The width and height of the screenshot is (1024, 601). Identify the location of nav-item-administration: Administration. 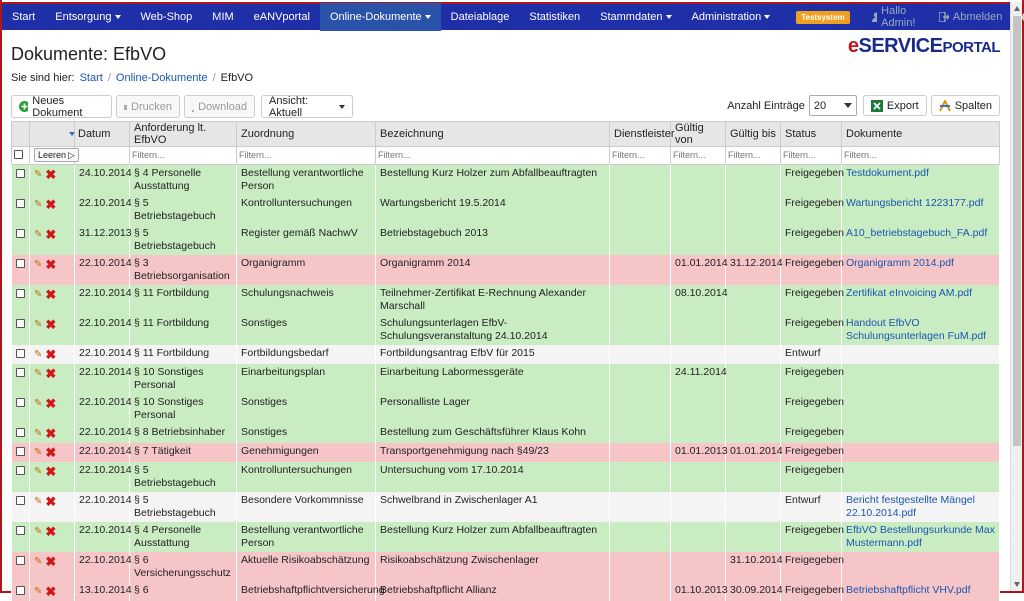
(731, 17).